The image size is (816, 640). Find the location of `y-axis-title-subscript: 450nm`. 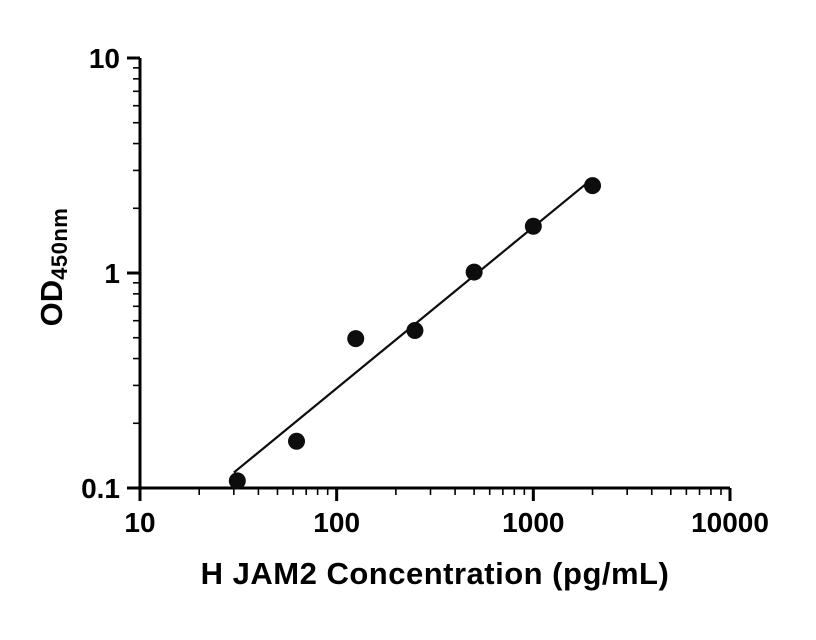

y-axis-title-subscript: 450nm is located at coordinates (59, 243).